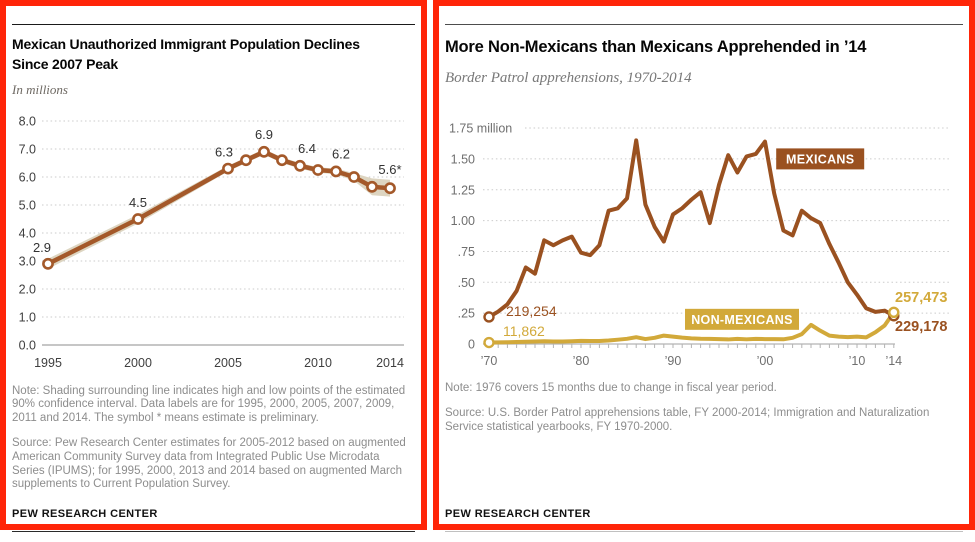 The height and width of the screenshot is (542, 975). What do you see at coordinates (27, 345) in the screenshot?
I see `y-tick-label: 0.0` at bounding box center [27, 345].